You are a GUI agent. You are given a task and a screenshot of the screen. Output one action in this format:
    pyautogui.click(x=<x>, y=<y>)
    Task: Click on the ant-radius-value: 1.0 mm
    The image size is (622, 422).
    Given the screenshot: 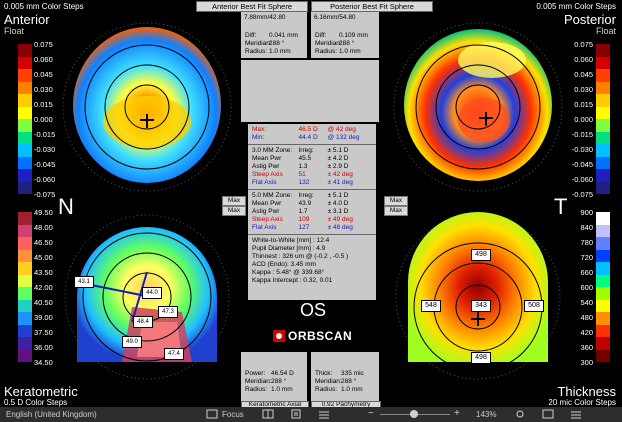 What is the action you would take?
    pyautogui.click(x=280, y=51)
    